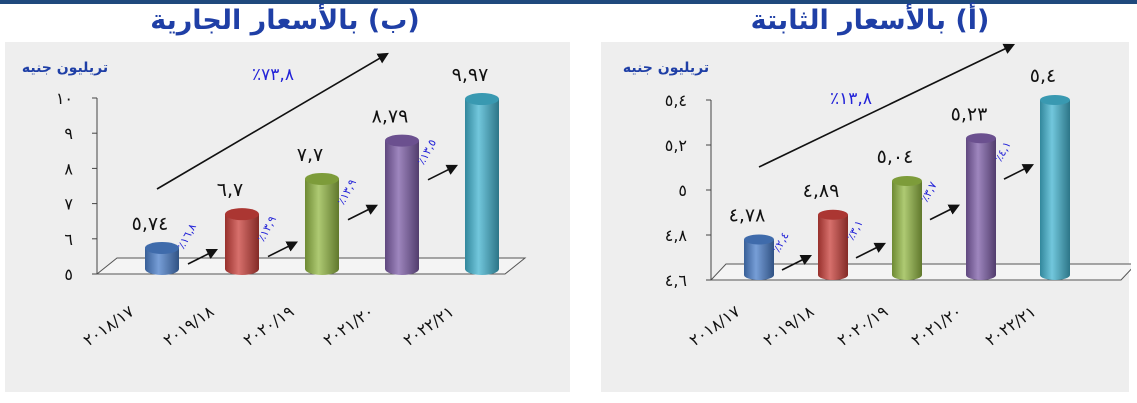 The image size is (1137, 403). I want to click on top-border-bar, so click(568, 2).